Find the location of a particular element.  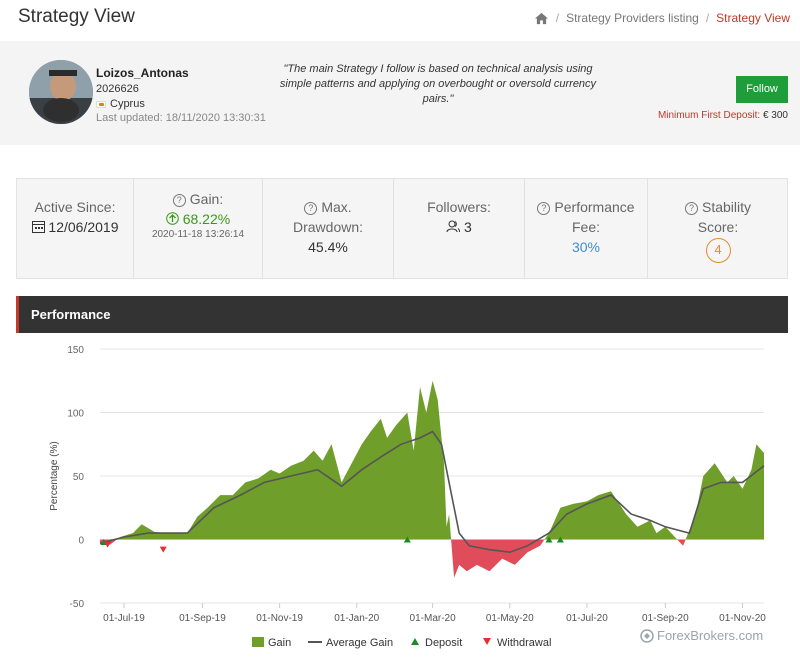

active-since-value-row: 12/06/2019 is located at coordinates (75, 227).